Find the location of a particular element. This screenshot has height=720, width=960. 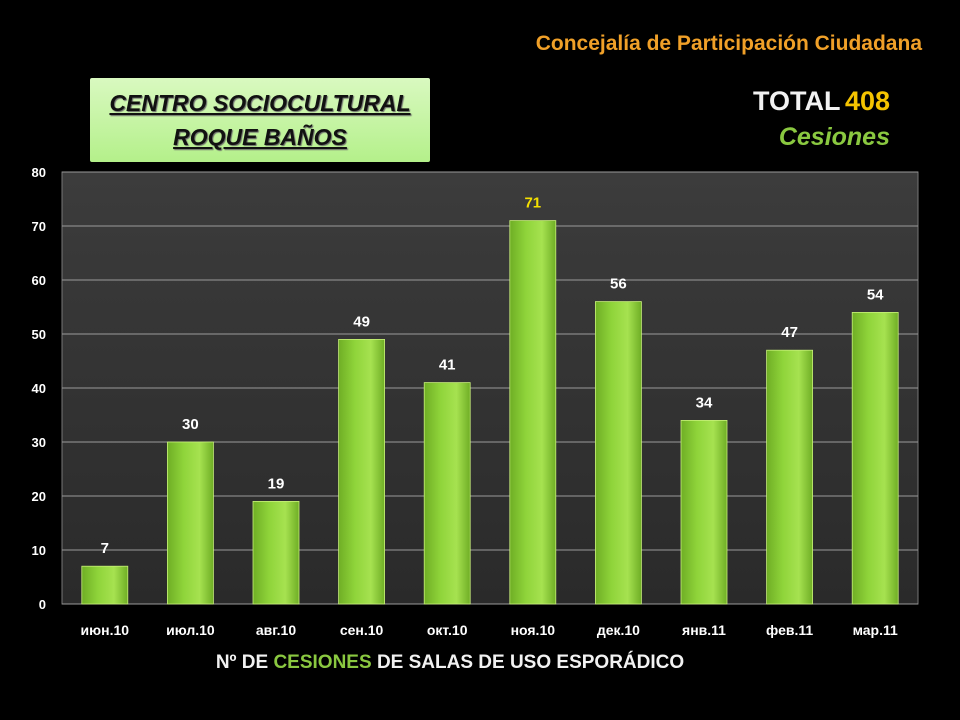

x-tick-label: сен.10 is located at coordinates (362, 630).